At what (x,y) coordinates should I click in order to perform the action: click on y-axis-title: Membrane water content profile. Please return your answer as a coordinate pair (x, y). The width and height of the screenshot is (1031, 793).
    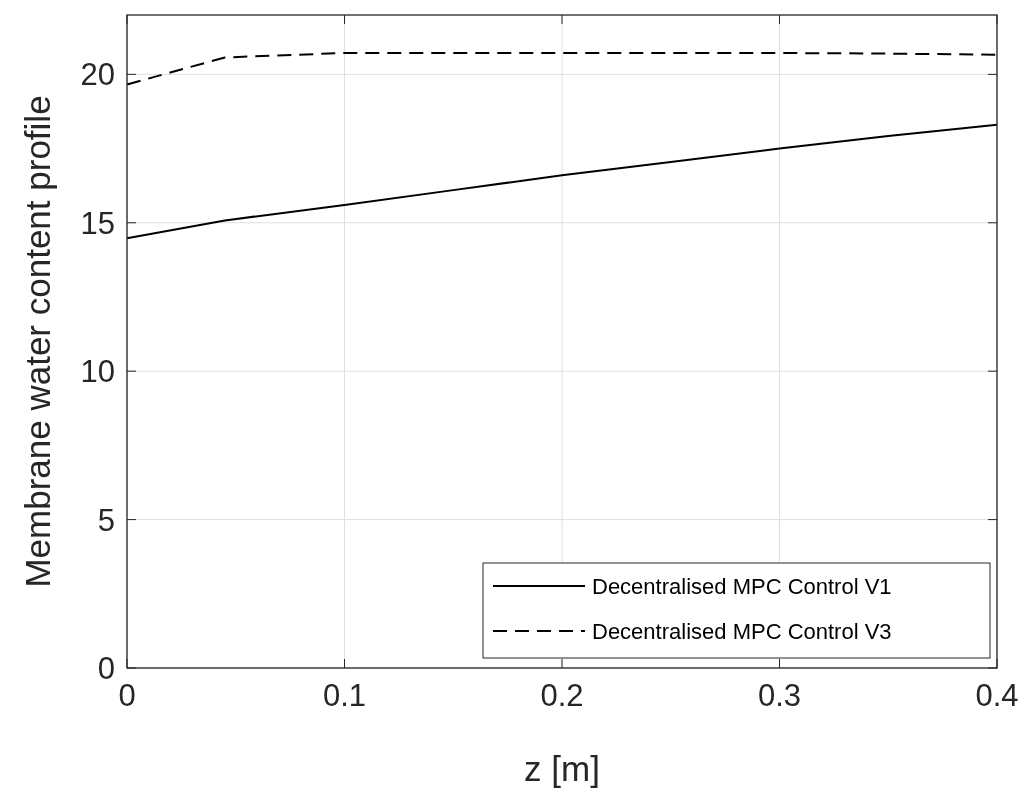
    Looking at the image, I should click on (37, 341).